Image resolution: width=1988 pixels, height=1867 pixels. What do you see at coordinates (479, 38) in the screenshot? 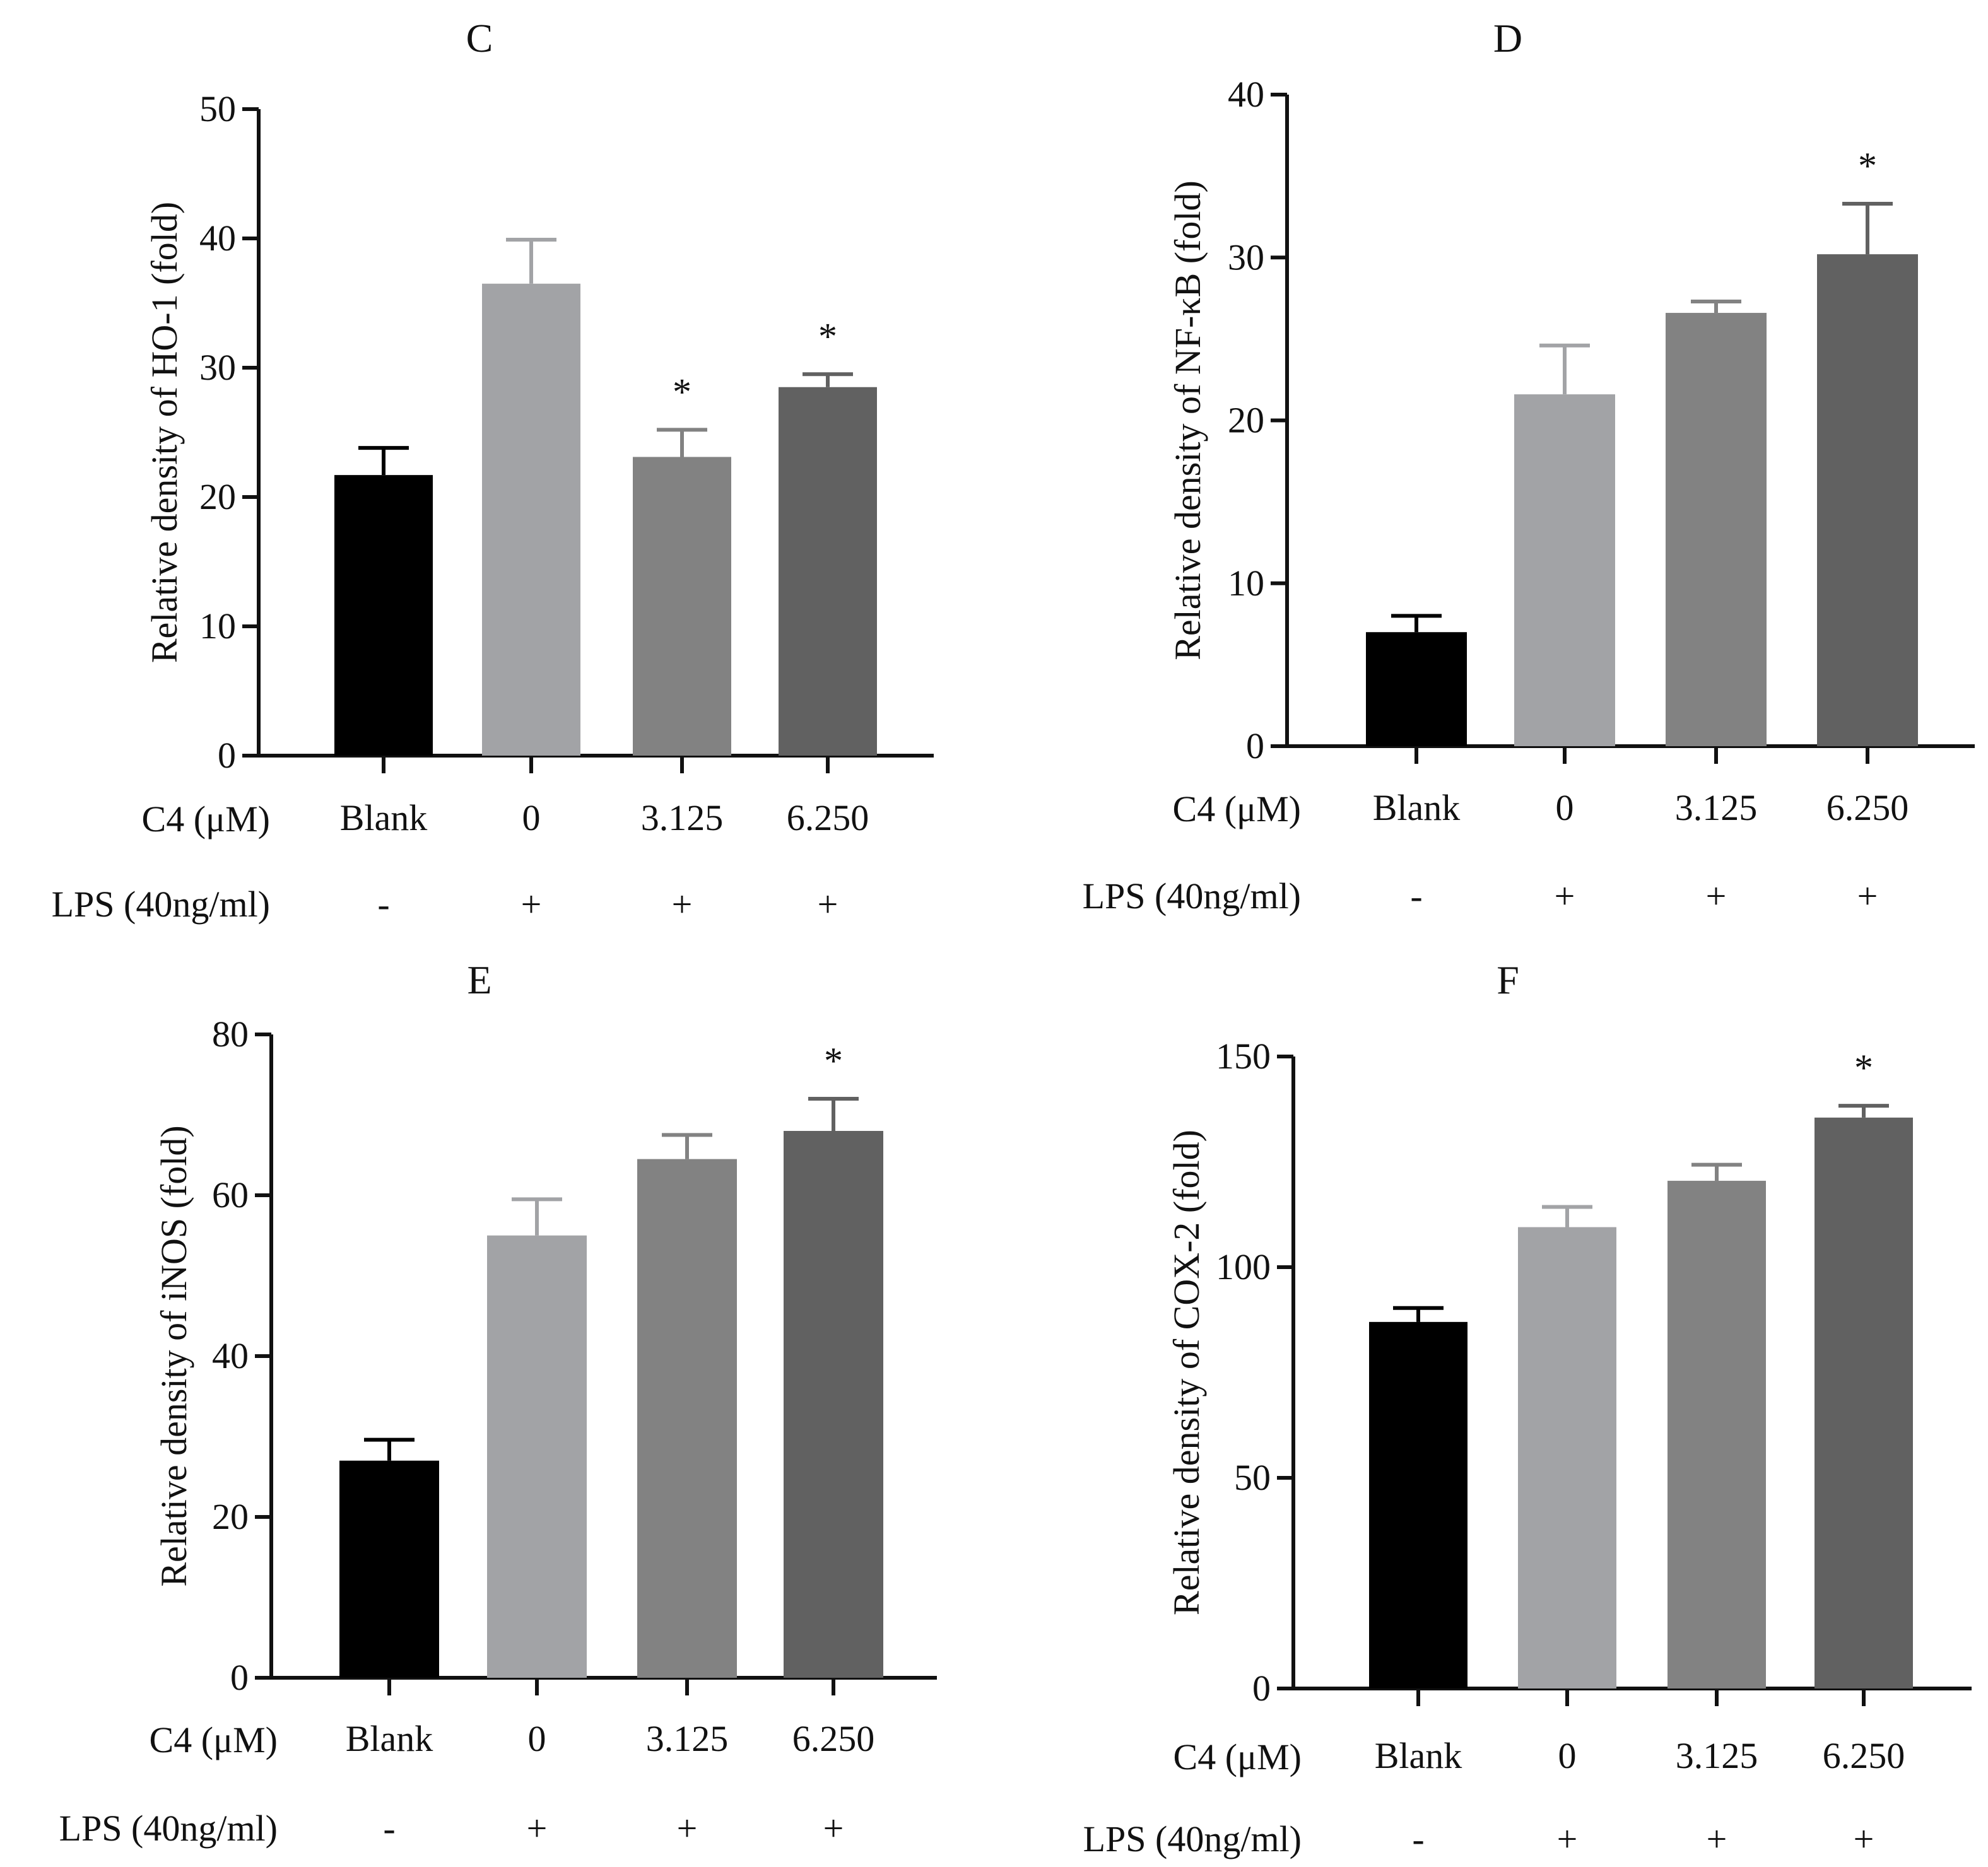
I see `panel-title: C` at bounding box center [479, 38].